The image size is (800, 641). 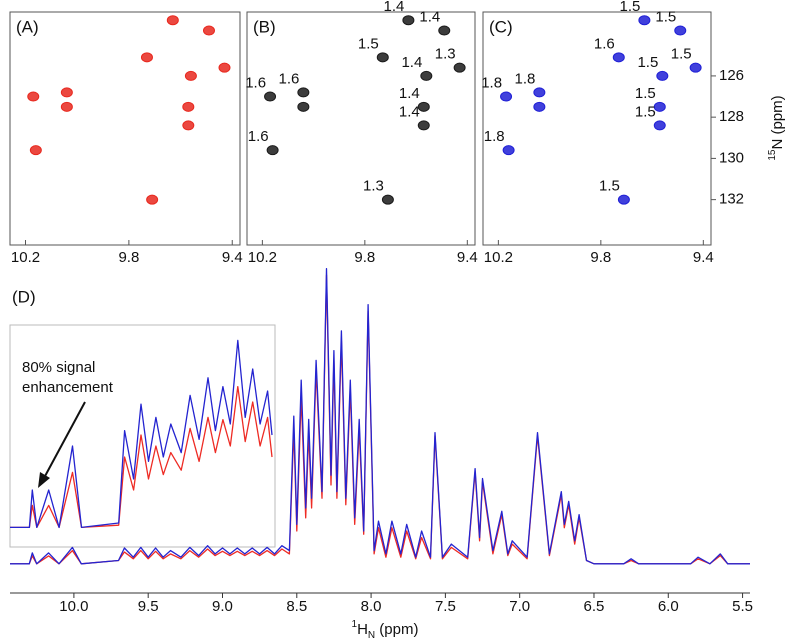 What do you see at coordinates (772, 155) in the screenshot?
I see `y-label-sup: 15` at bounding box center [772, 155].